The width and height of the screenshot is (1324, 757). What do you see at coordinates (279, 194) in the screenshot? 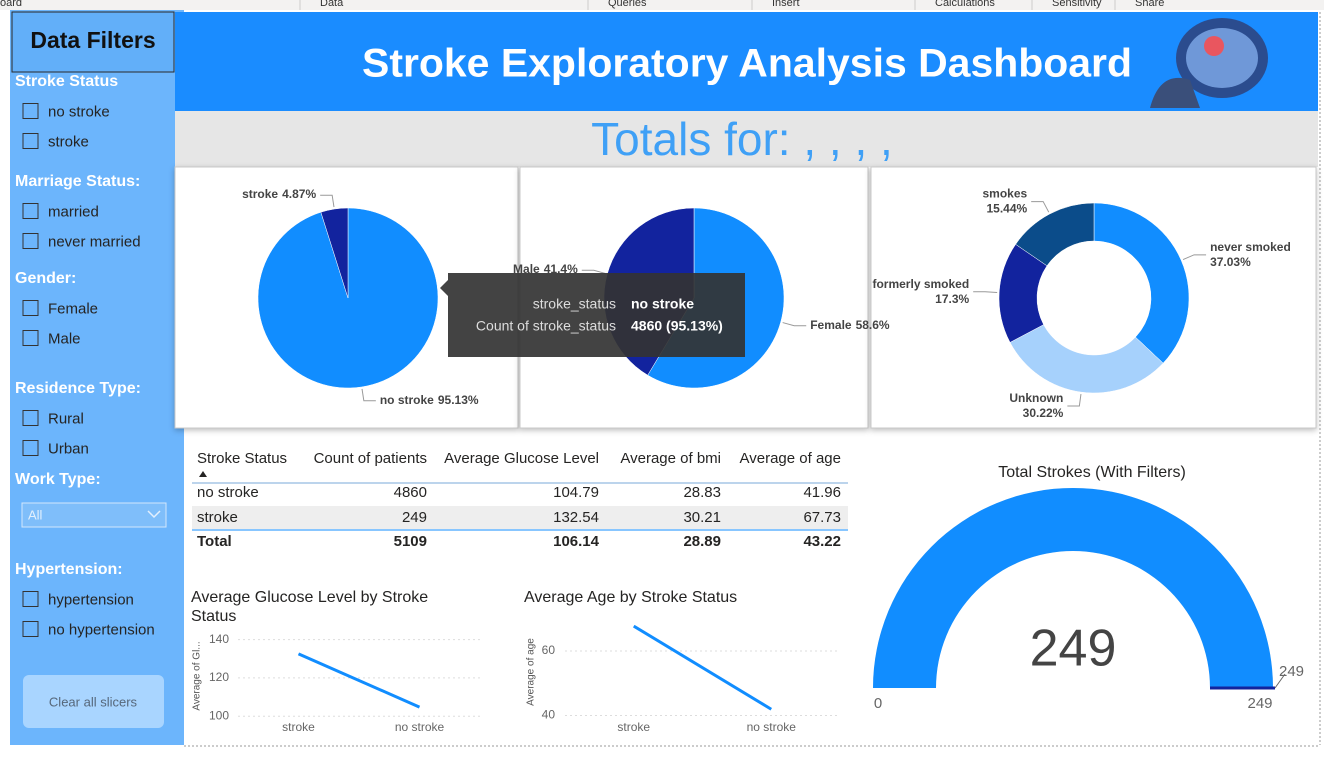
I see `slice-label: stroke 4.87%` at bounding box center [279, 194].